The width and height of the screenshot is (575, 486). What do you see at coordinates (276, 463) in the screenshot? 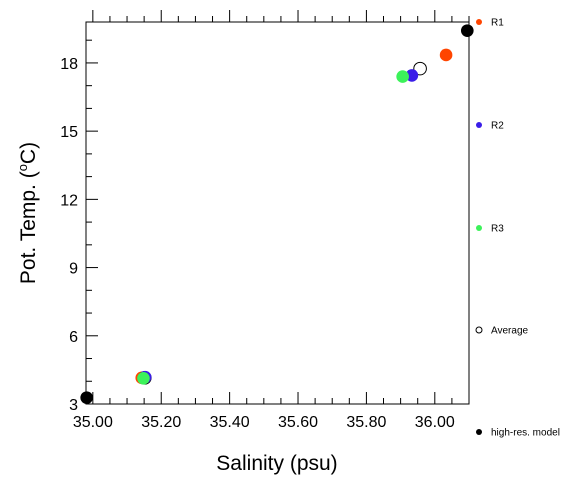
I see `x-axis-label: Salinity (psu)` at bounding box center [276, 463].